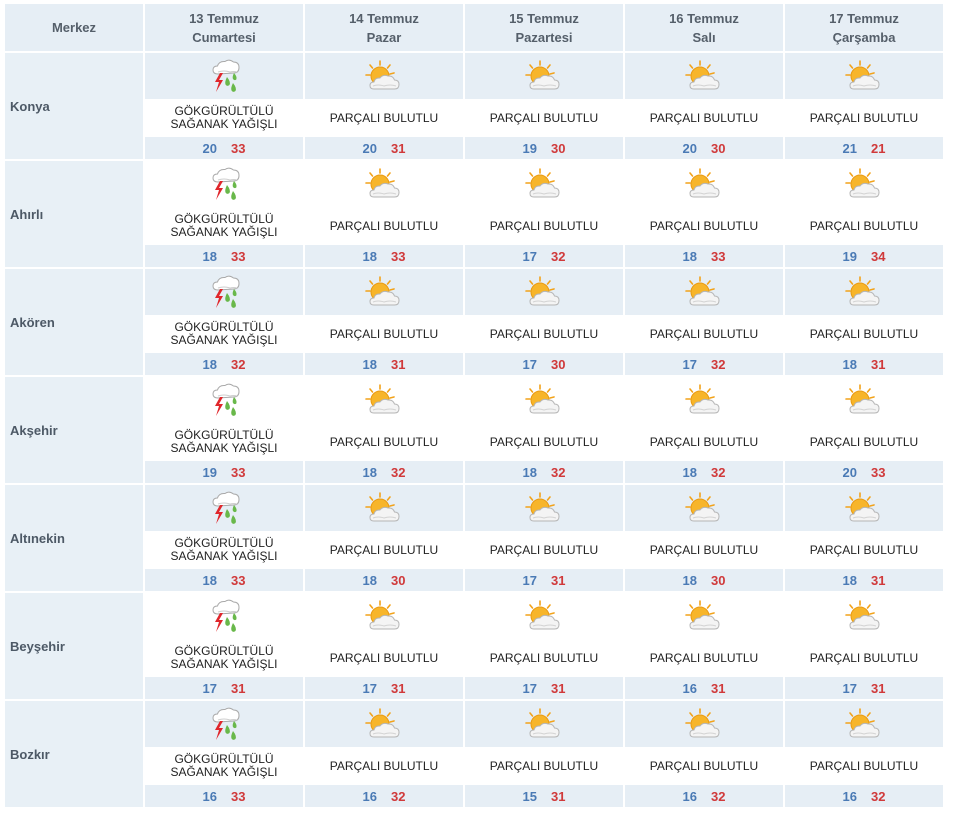 The height and width of the screenshot is (813, 954). What do you see at coordinates (224, 399) in the screenshot?
I see `thunderstorm-rain-icon` at bounding box center [224, 399].